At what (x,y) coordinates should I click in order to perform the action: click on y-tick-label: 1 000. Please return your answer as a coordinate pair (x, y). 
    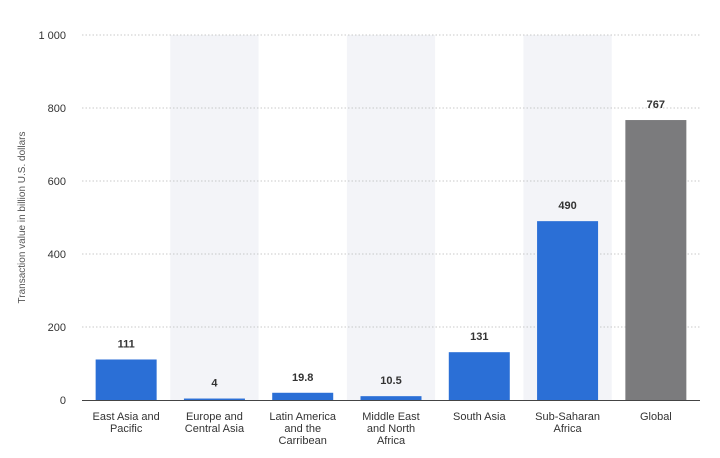
    Looking at the image, I should click on (52, 36).